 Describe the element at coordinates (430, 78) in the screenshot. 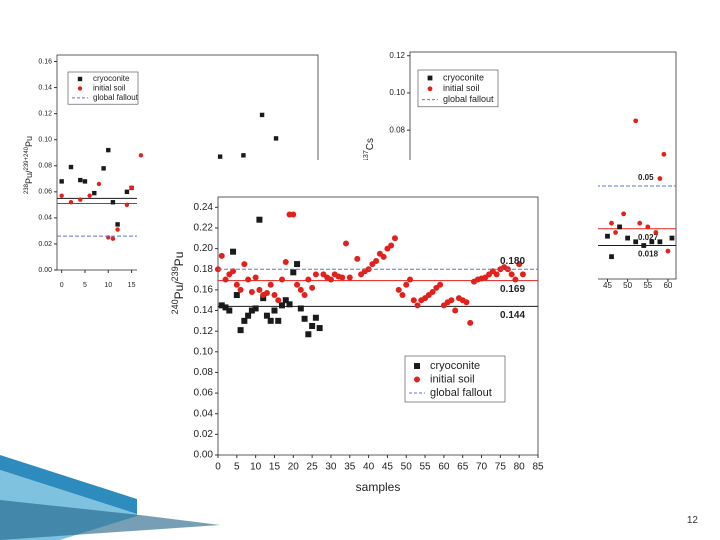

I see `legend-swatch` at that location.